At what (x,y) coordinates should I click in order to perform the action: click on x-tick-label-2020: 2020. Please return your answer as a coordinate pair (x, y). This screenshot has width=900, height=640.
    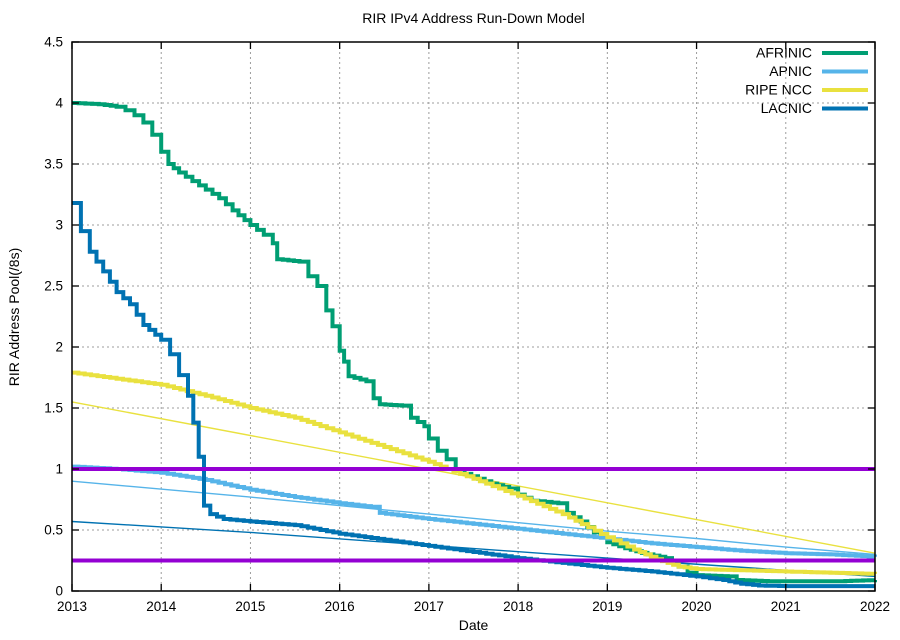
    Looking at the image, I should click on (697, 606).